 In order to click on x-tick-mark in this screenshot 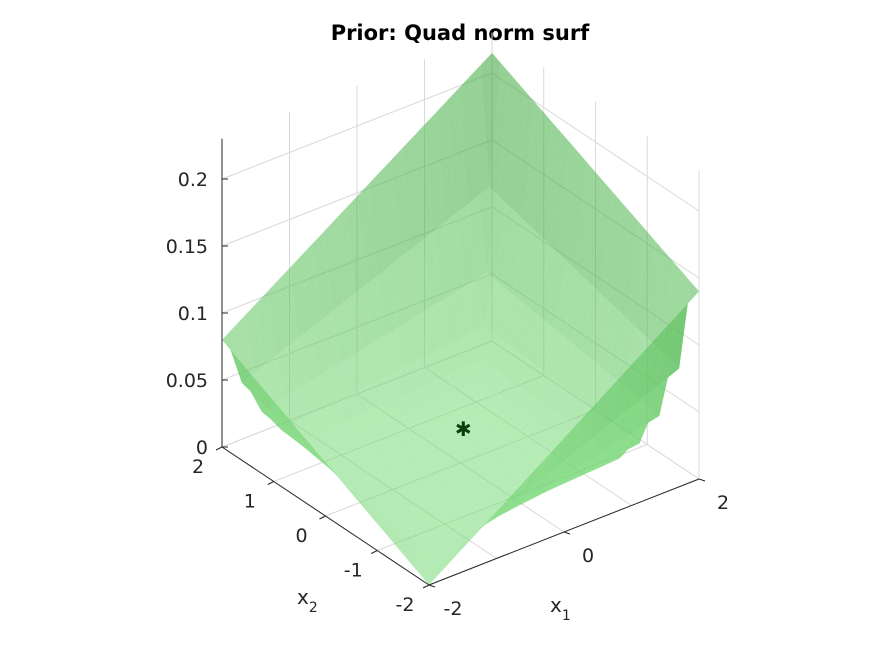, I will do `click(432, 586)`.